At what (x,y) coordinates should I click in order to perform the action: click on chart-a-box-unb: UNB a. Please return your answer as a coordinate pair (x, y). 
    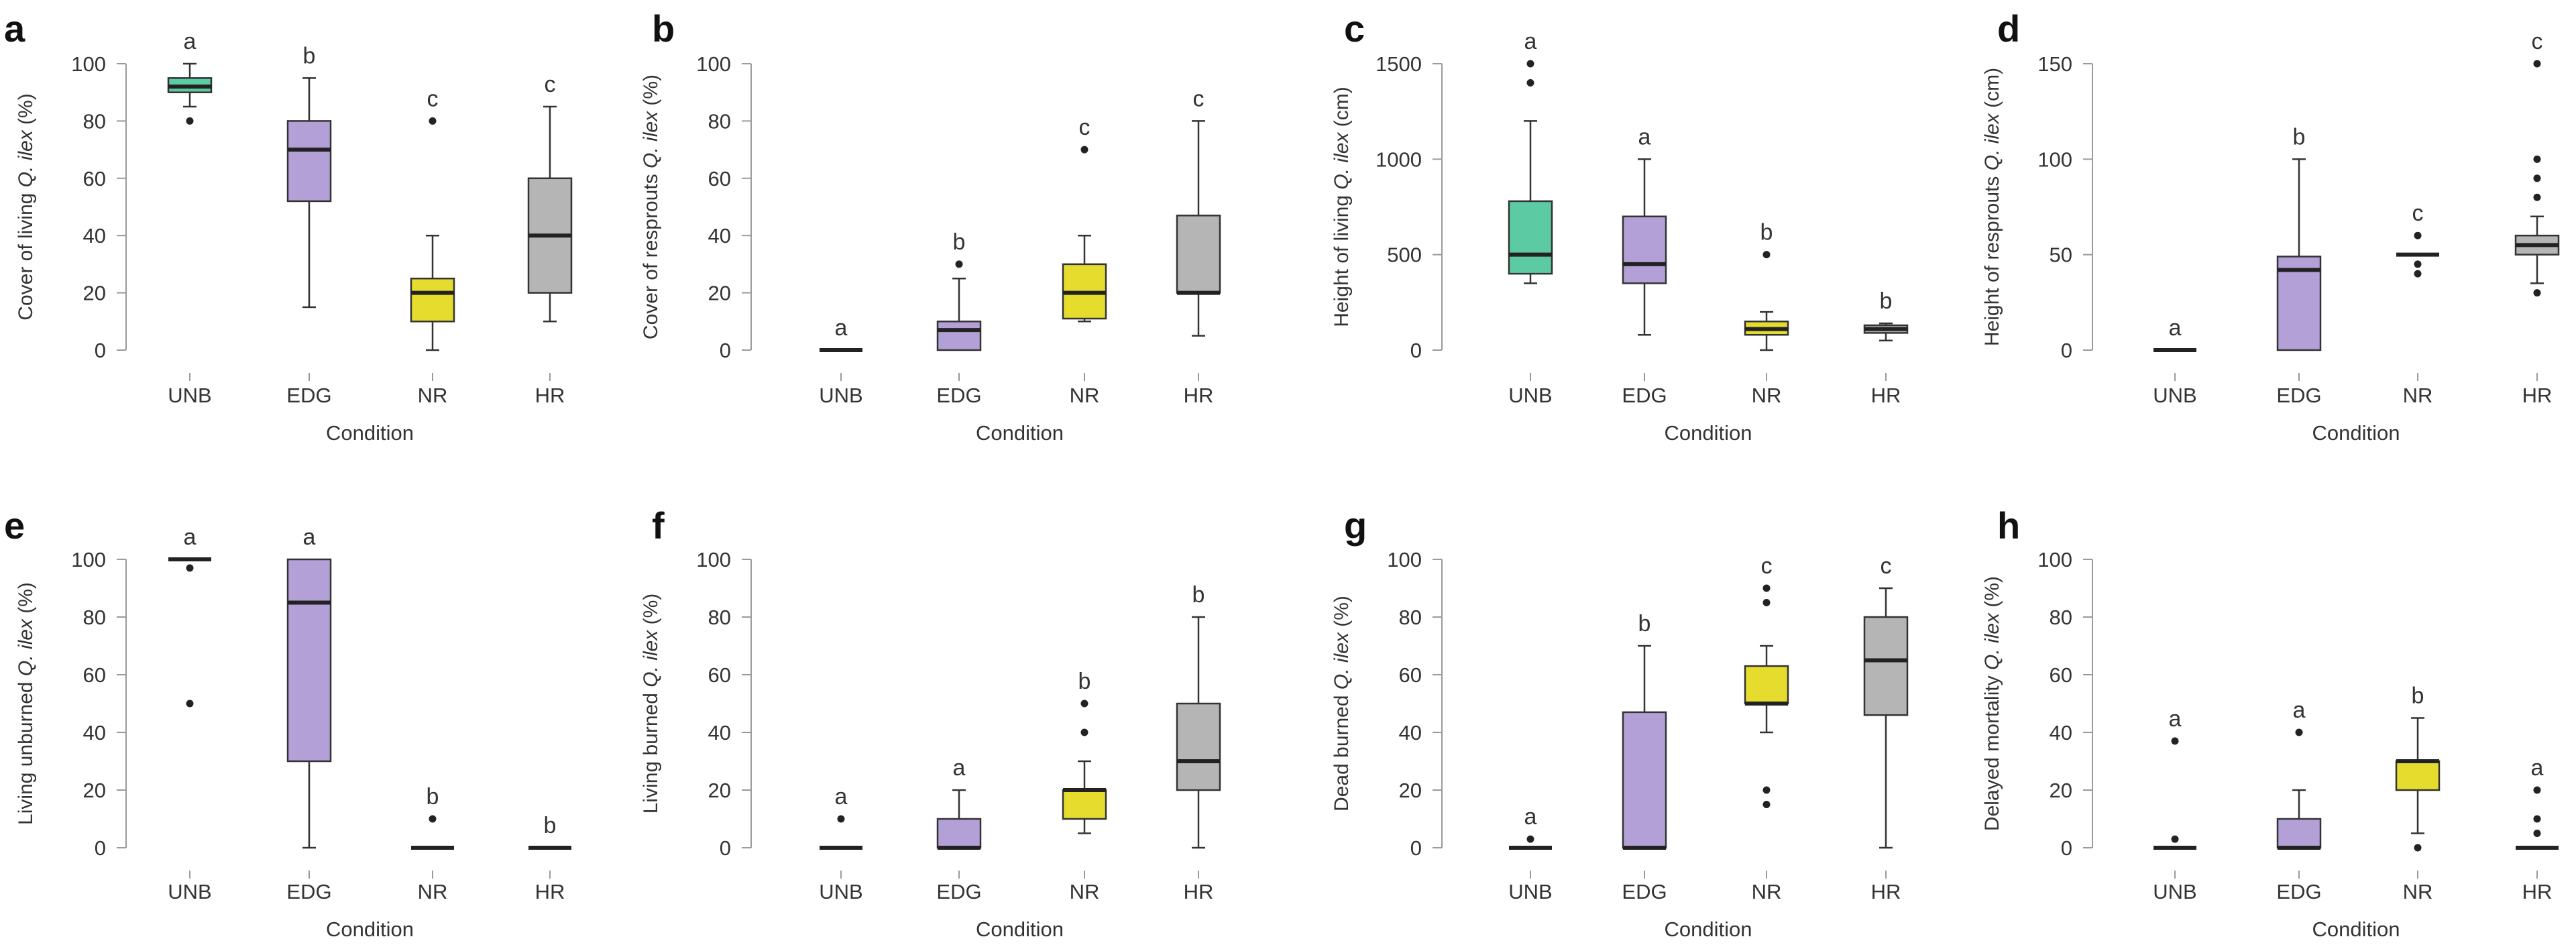
    Looking at the image, I should click on (190, 218).